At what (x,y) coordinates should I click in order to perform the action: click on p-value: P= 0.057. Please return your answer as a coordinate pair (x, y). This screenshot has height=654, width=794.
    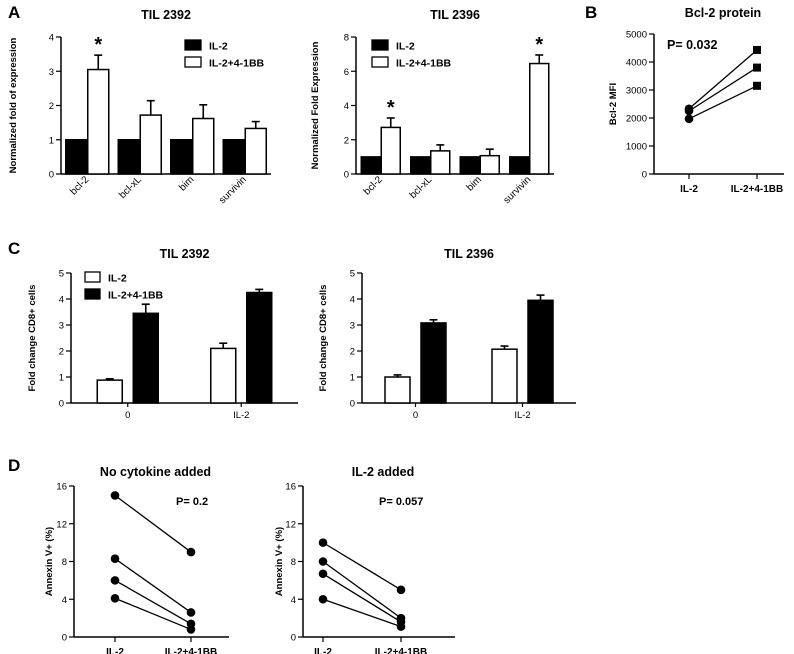
    Looking at the image, I should click on (401, 502).